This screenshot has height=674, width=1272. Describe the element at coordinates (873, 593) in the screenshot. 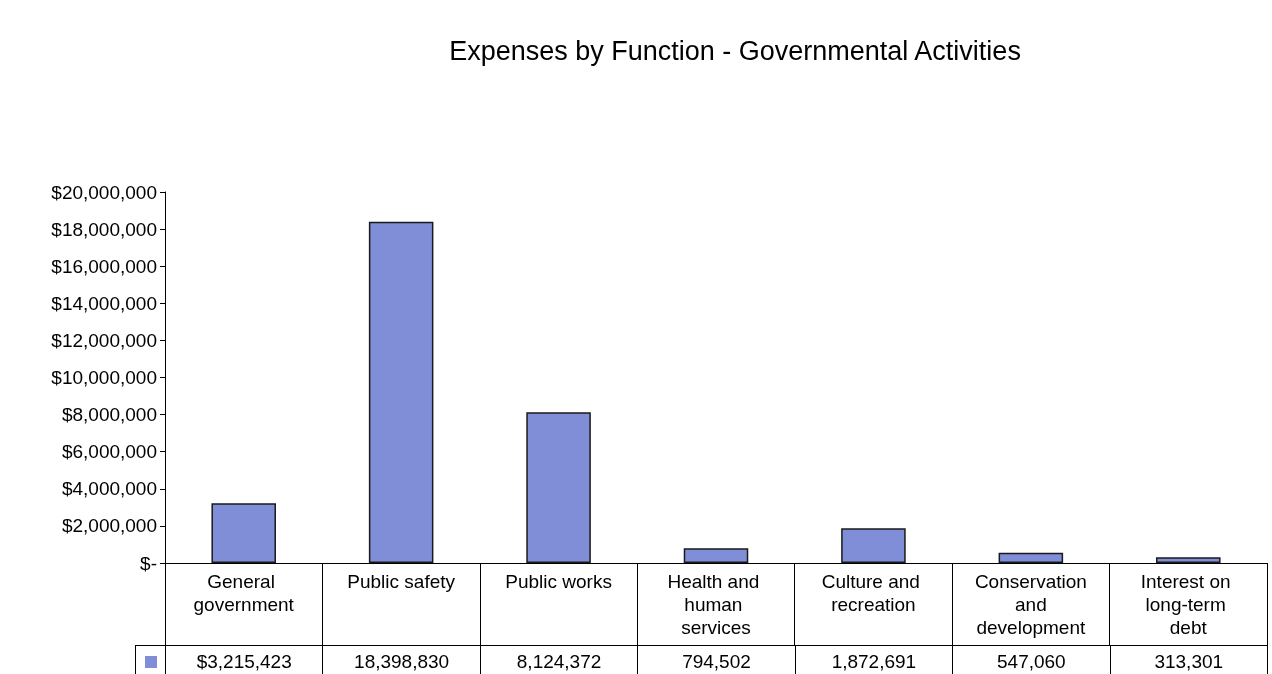

I see `x-tick-label: Culture and recreation` at that location.